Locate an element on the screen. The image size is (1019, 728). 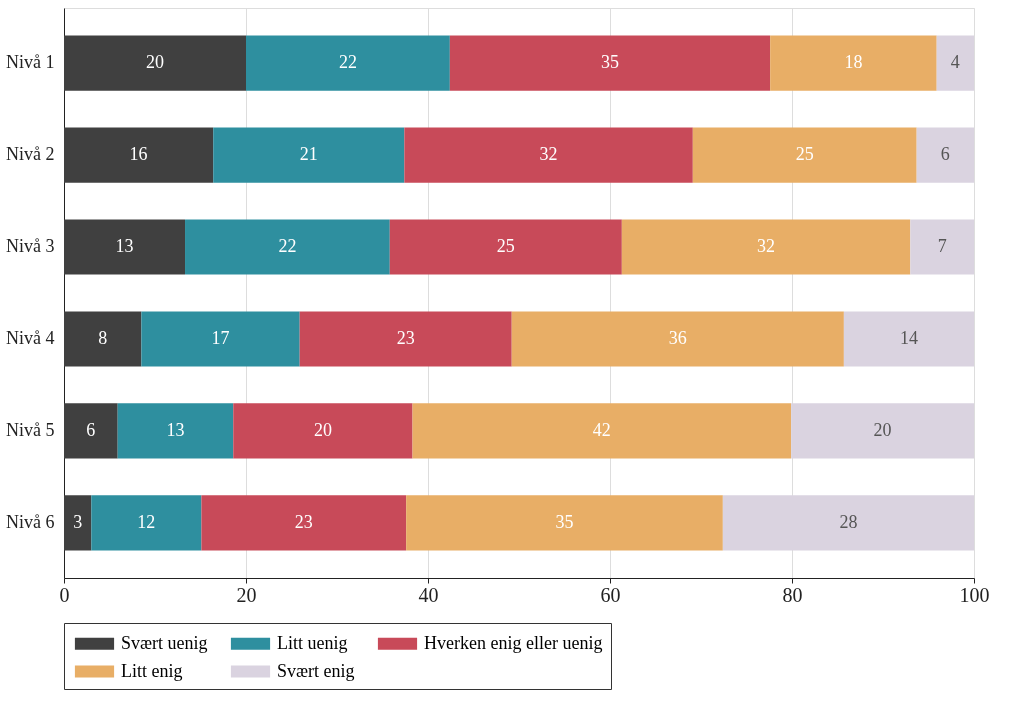
legend-label: Svært enig is located at coordinates (316, 670).